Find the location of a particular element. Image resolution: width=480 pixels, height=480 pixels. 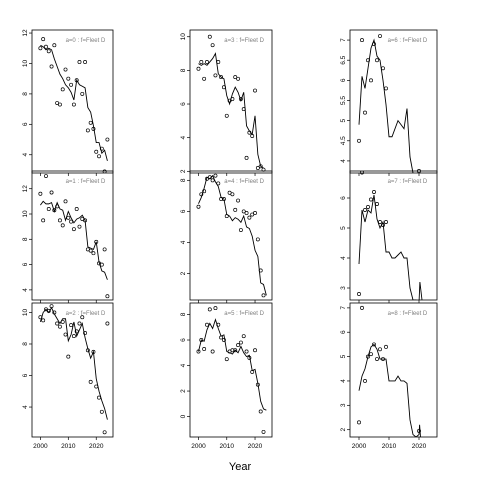

y-tick-label: 7 is located at coordinates (343, 308).